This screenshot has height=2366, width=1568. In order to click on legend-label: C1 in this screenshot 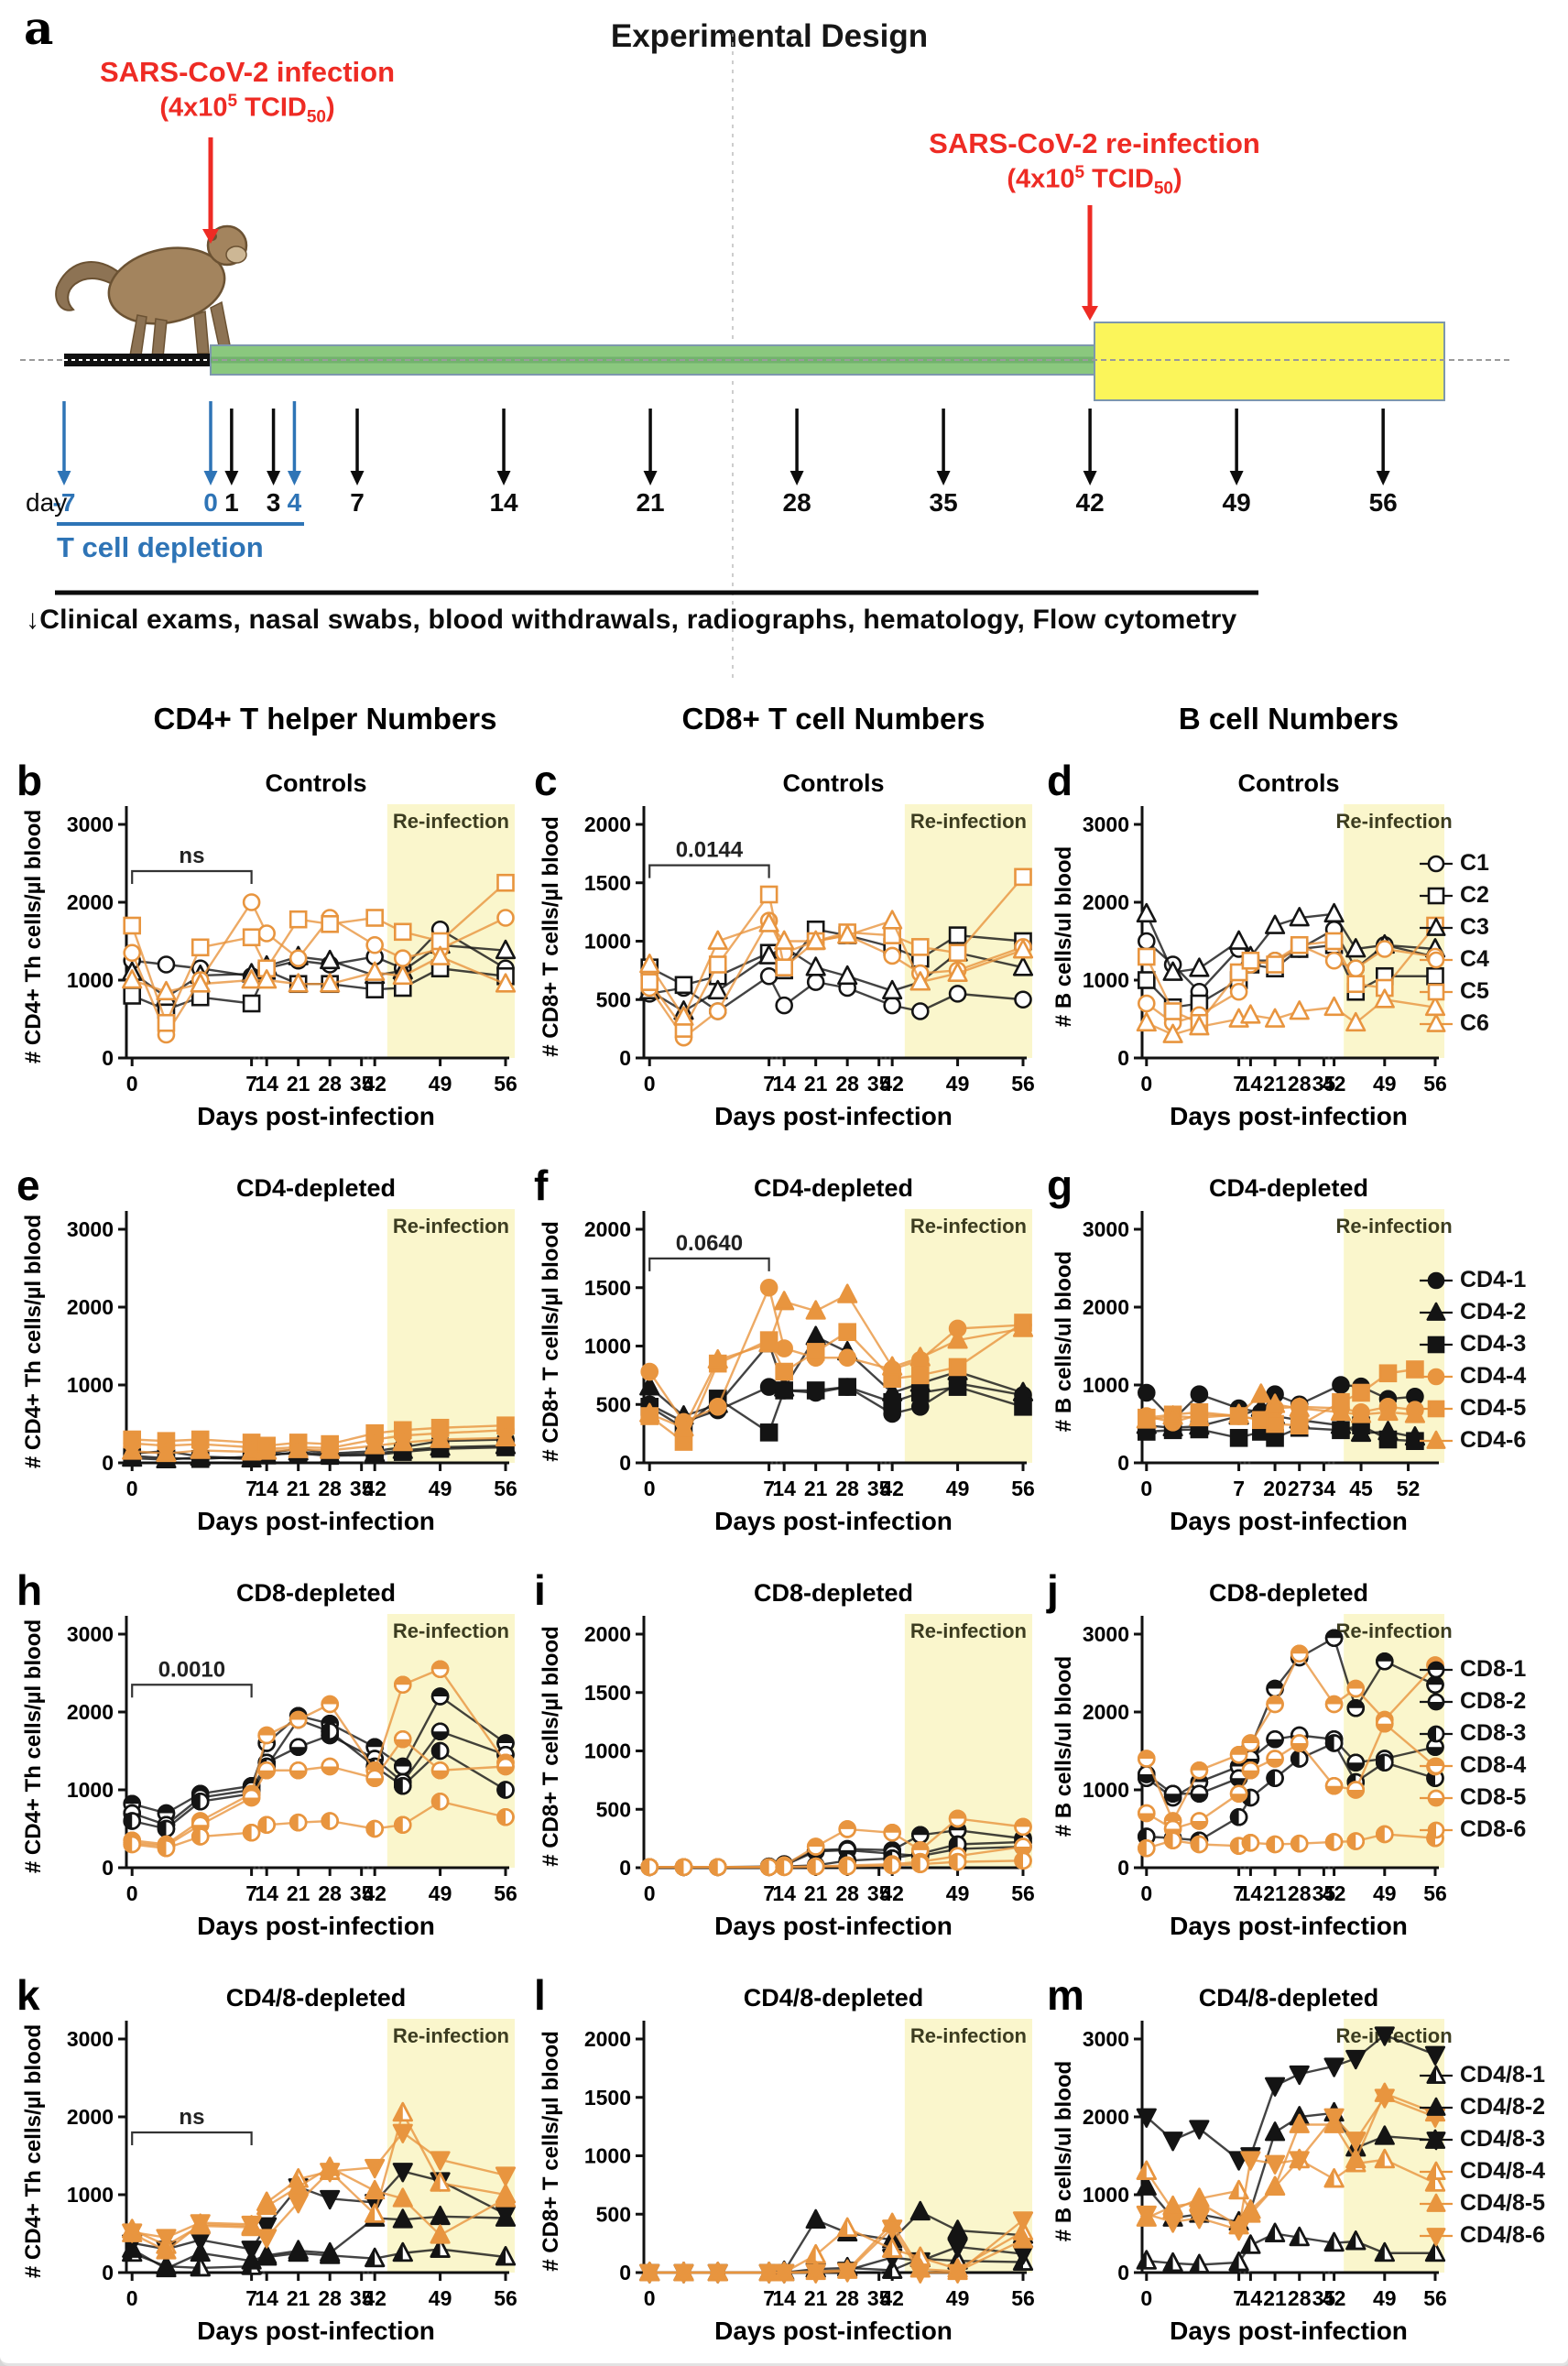, I will do `click(1474, 863)`.